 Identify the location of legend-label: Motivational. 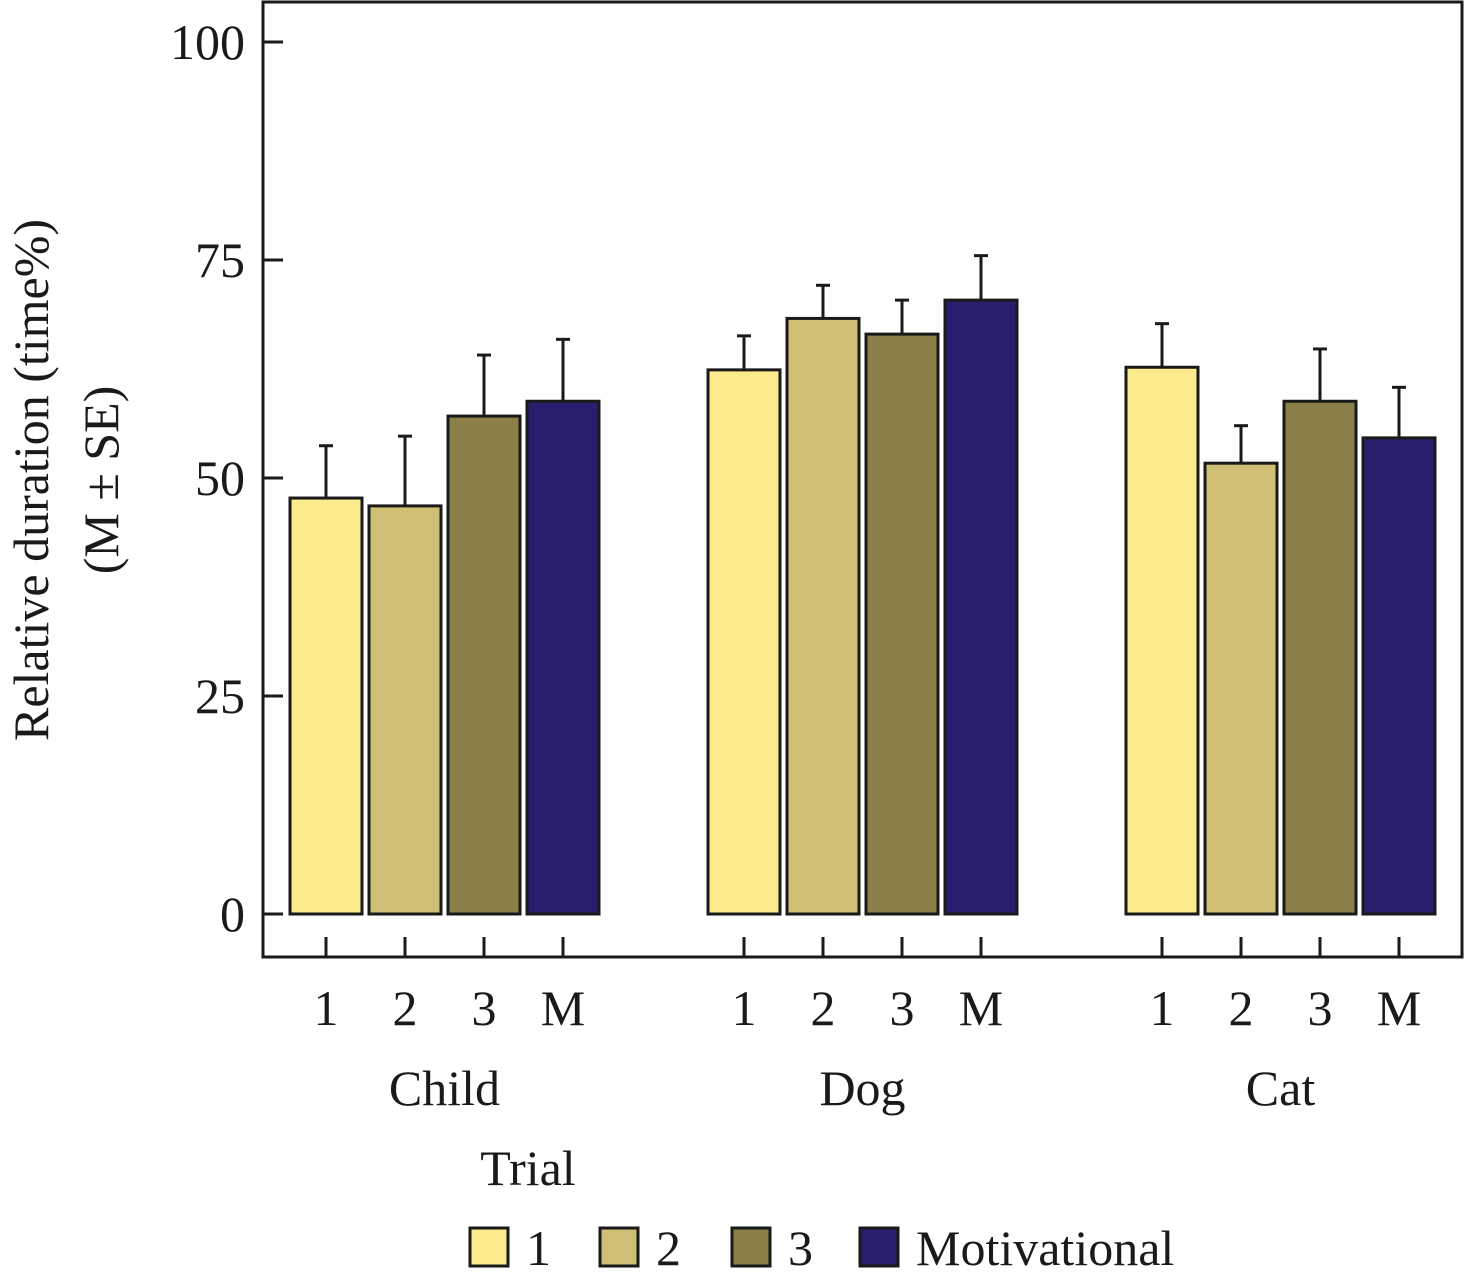
(1045, 1248).